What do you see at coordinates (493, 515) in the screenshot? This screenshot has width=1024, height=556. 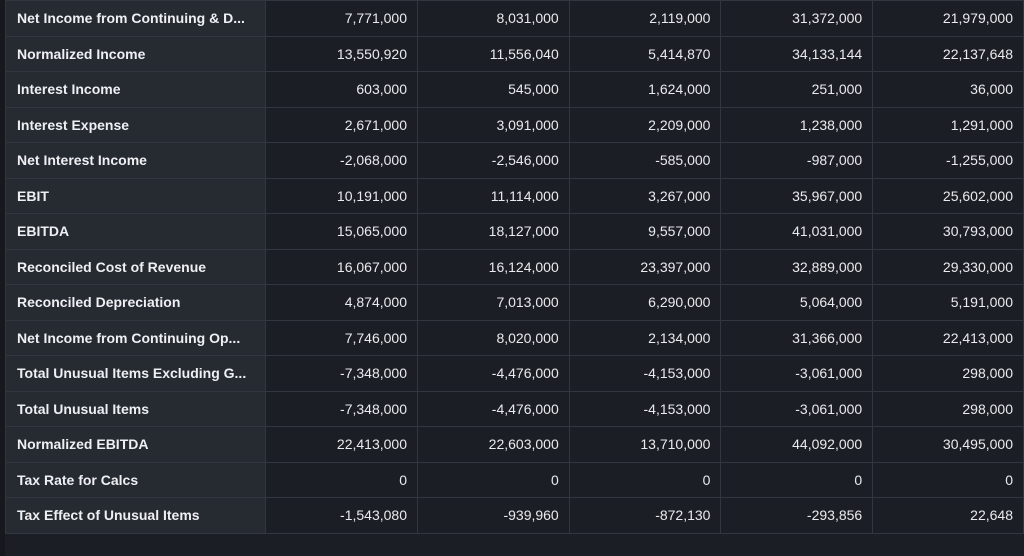 I see `row-value-cell: -939,960` at bounding box center [493, 515].